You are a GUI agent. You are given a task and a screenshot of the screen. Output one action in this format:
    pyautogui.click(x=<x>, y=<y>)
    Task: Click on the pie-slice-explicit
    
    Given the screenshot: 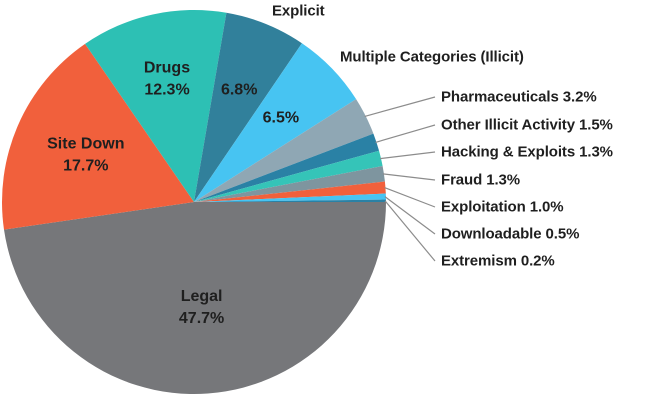 What is the action you would take?
    pyautogui.click(x=248, y=107)
    